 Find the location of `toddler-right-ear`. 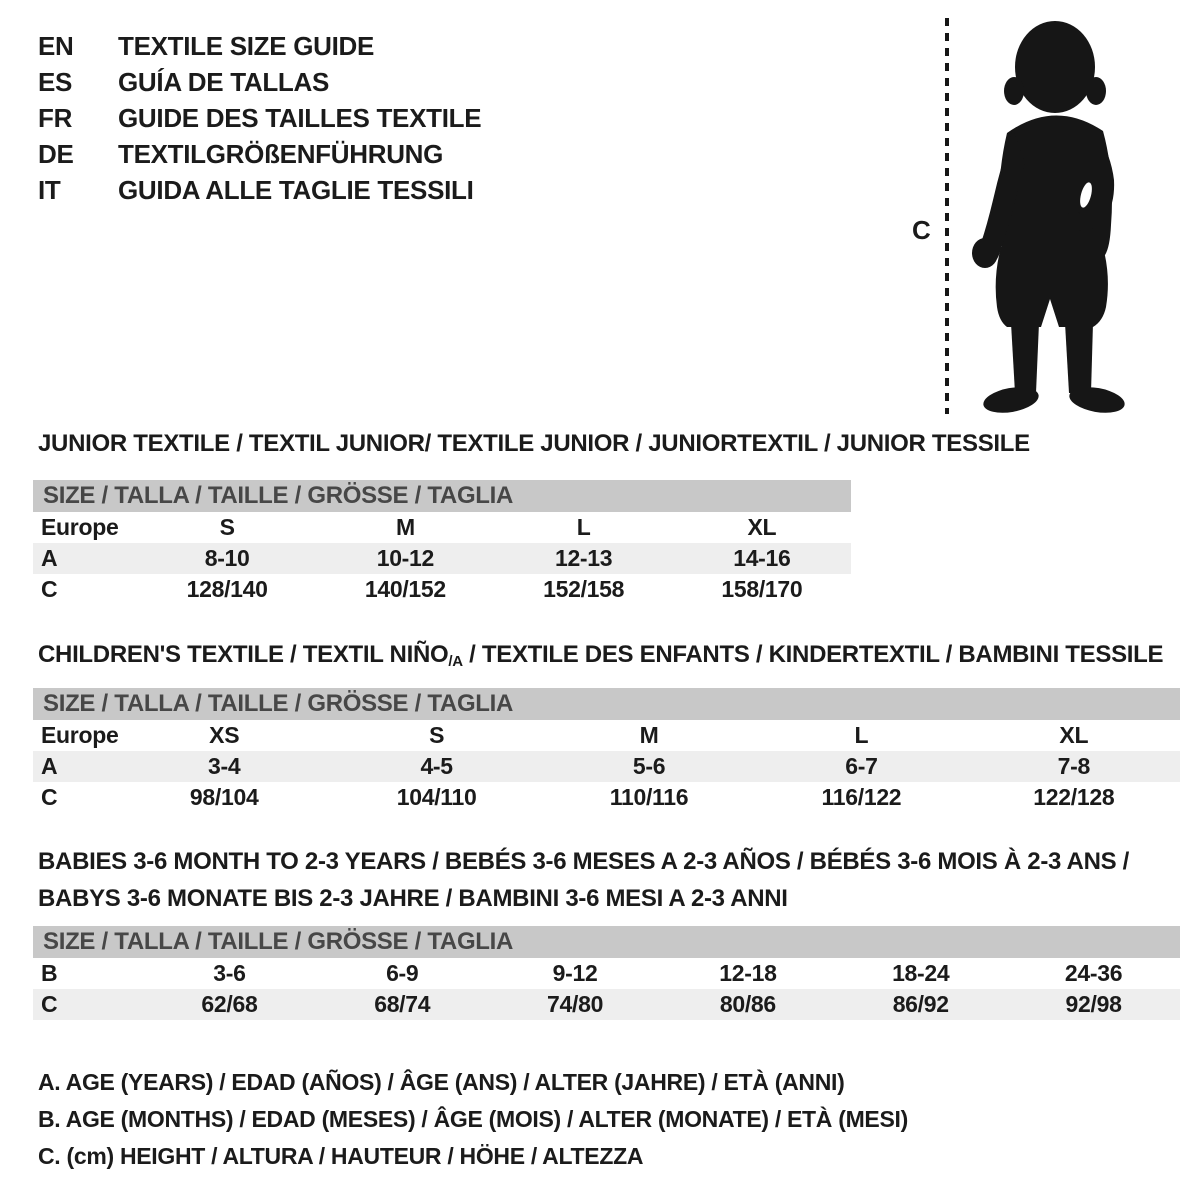

toddler-right-ear is located at coordinates (1096, 91).